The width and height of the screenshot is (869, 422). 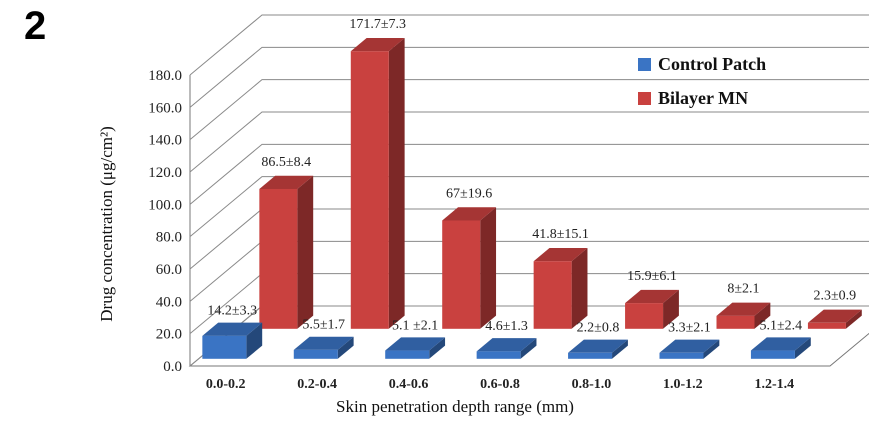 I want to click on legend-label: Control Patch, so click(x=712, y=64).